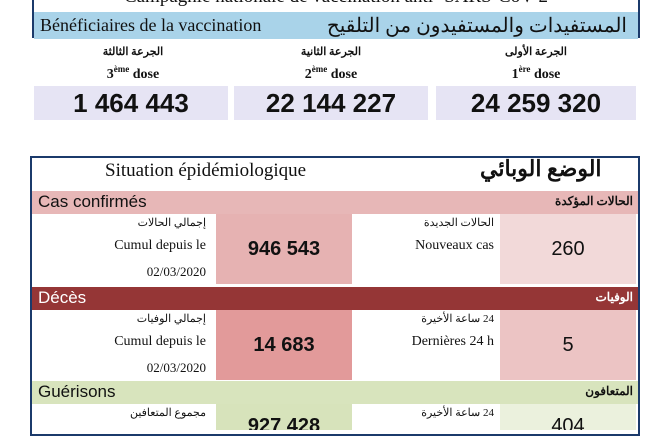  Describe the element at coordinates (176, 367) in the screenshot. I see `deaths-cumul-date: 02/03/2020` at that location.